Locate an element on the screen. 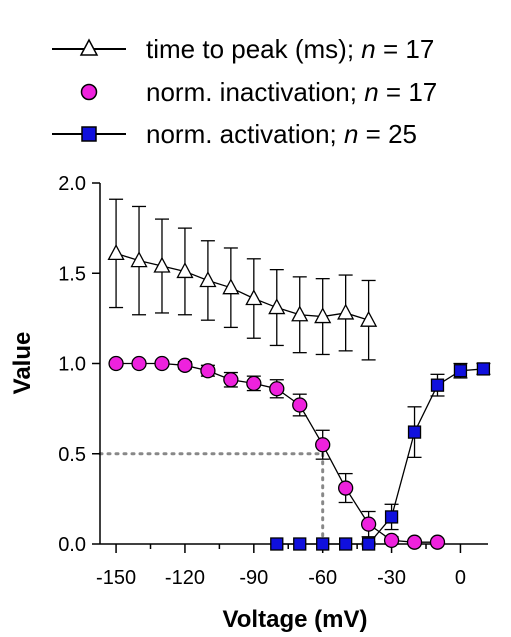  y-axis-title: Value is located at coordinates (22, 363).